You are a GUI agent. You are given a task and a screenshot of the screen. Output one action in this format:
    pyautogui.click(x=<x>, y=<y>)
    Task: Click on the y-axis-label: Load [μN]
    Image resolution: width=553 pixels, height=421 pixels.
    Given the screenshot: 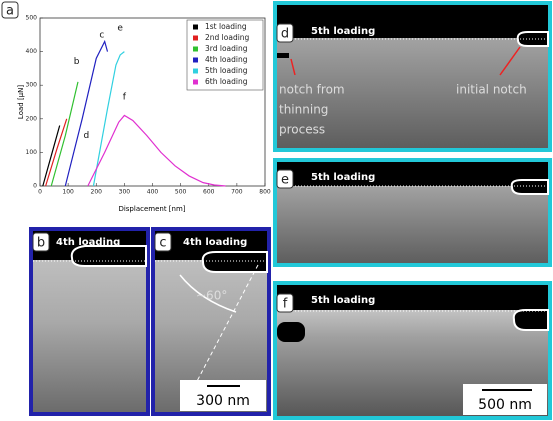 What is the action you would take?
    pyautogui.click(x=21, y=102)
    